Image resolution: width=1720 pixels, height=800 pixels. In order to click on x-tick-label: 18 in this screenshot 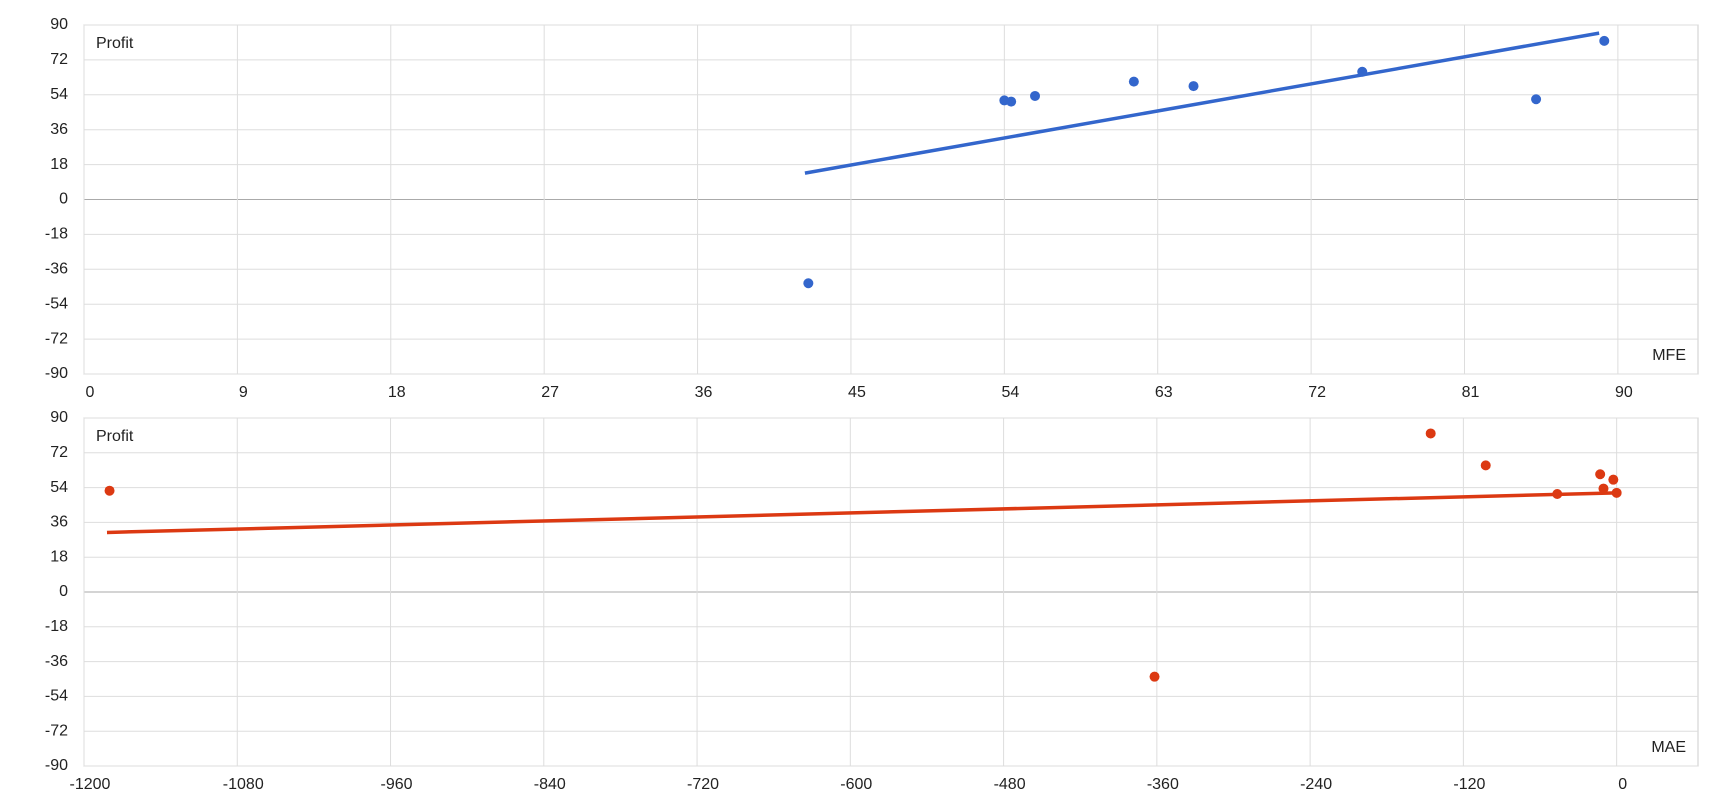, I will do `click(397, 392)`.